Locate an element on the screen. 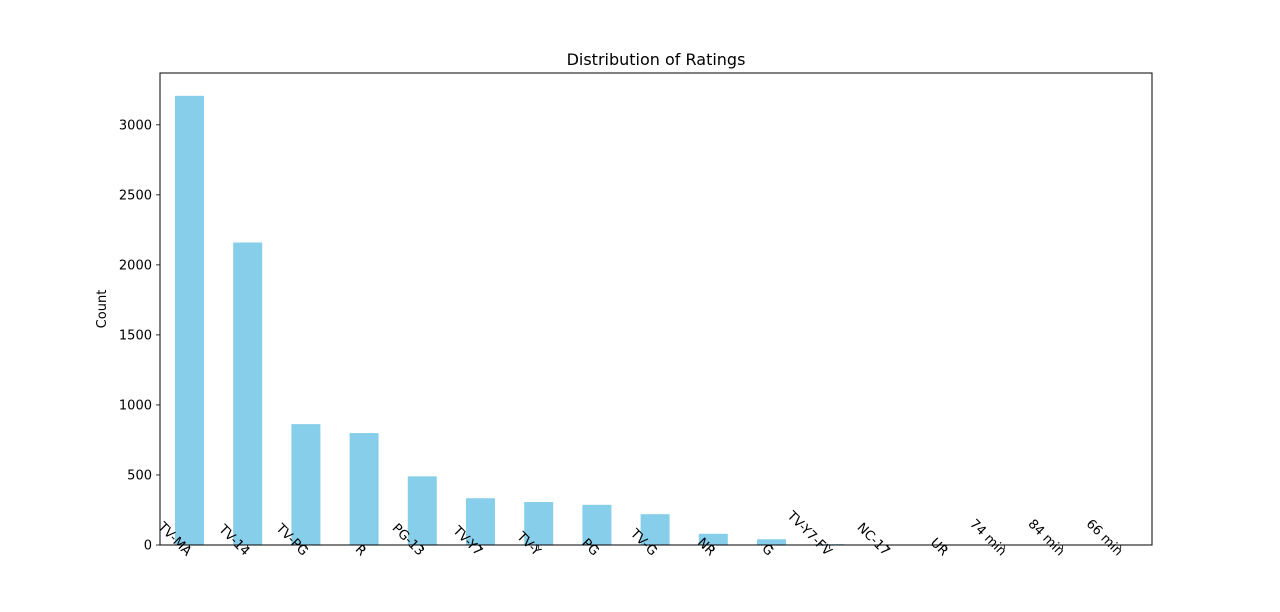  y-tick-label: 0 is located at coordinates (148, 546).